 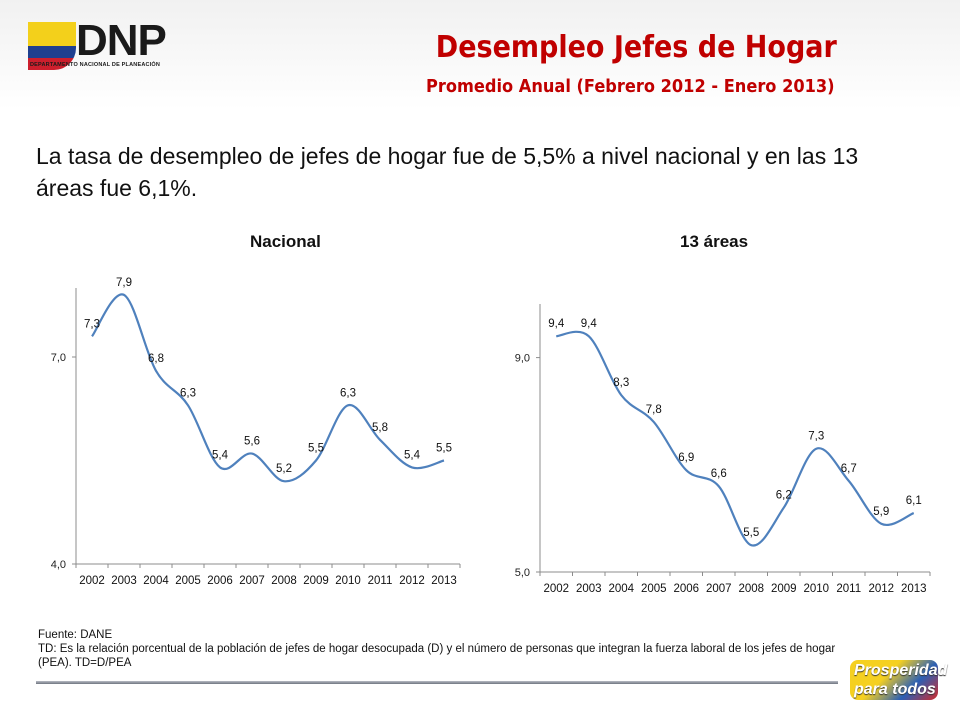 I want to click on data-label: 8,3, so click(x=621, y=383).